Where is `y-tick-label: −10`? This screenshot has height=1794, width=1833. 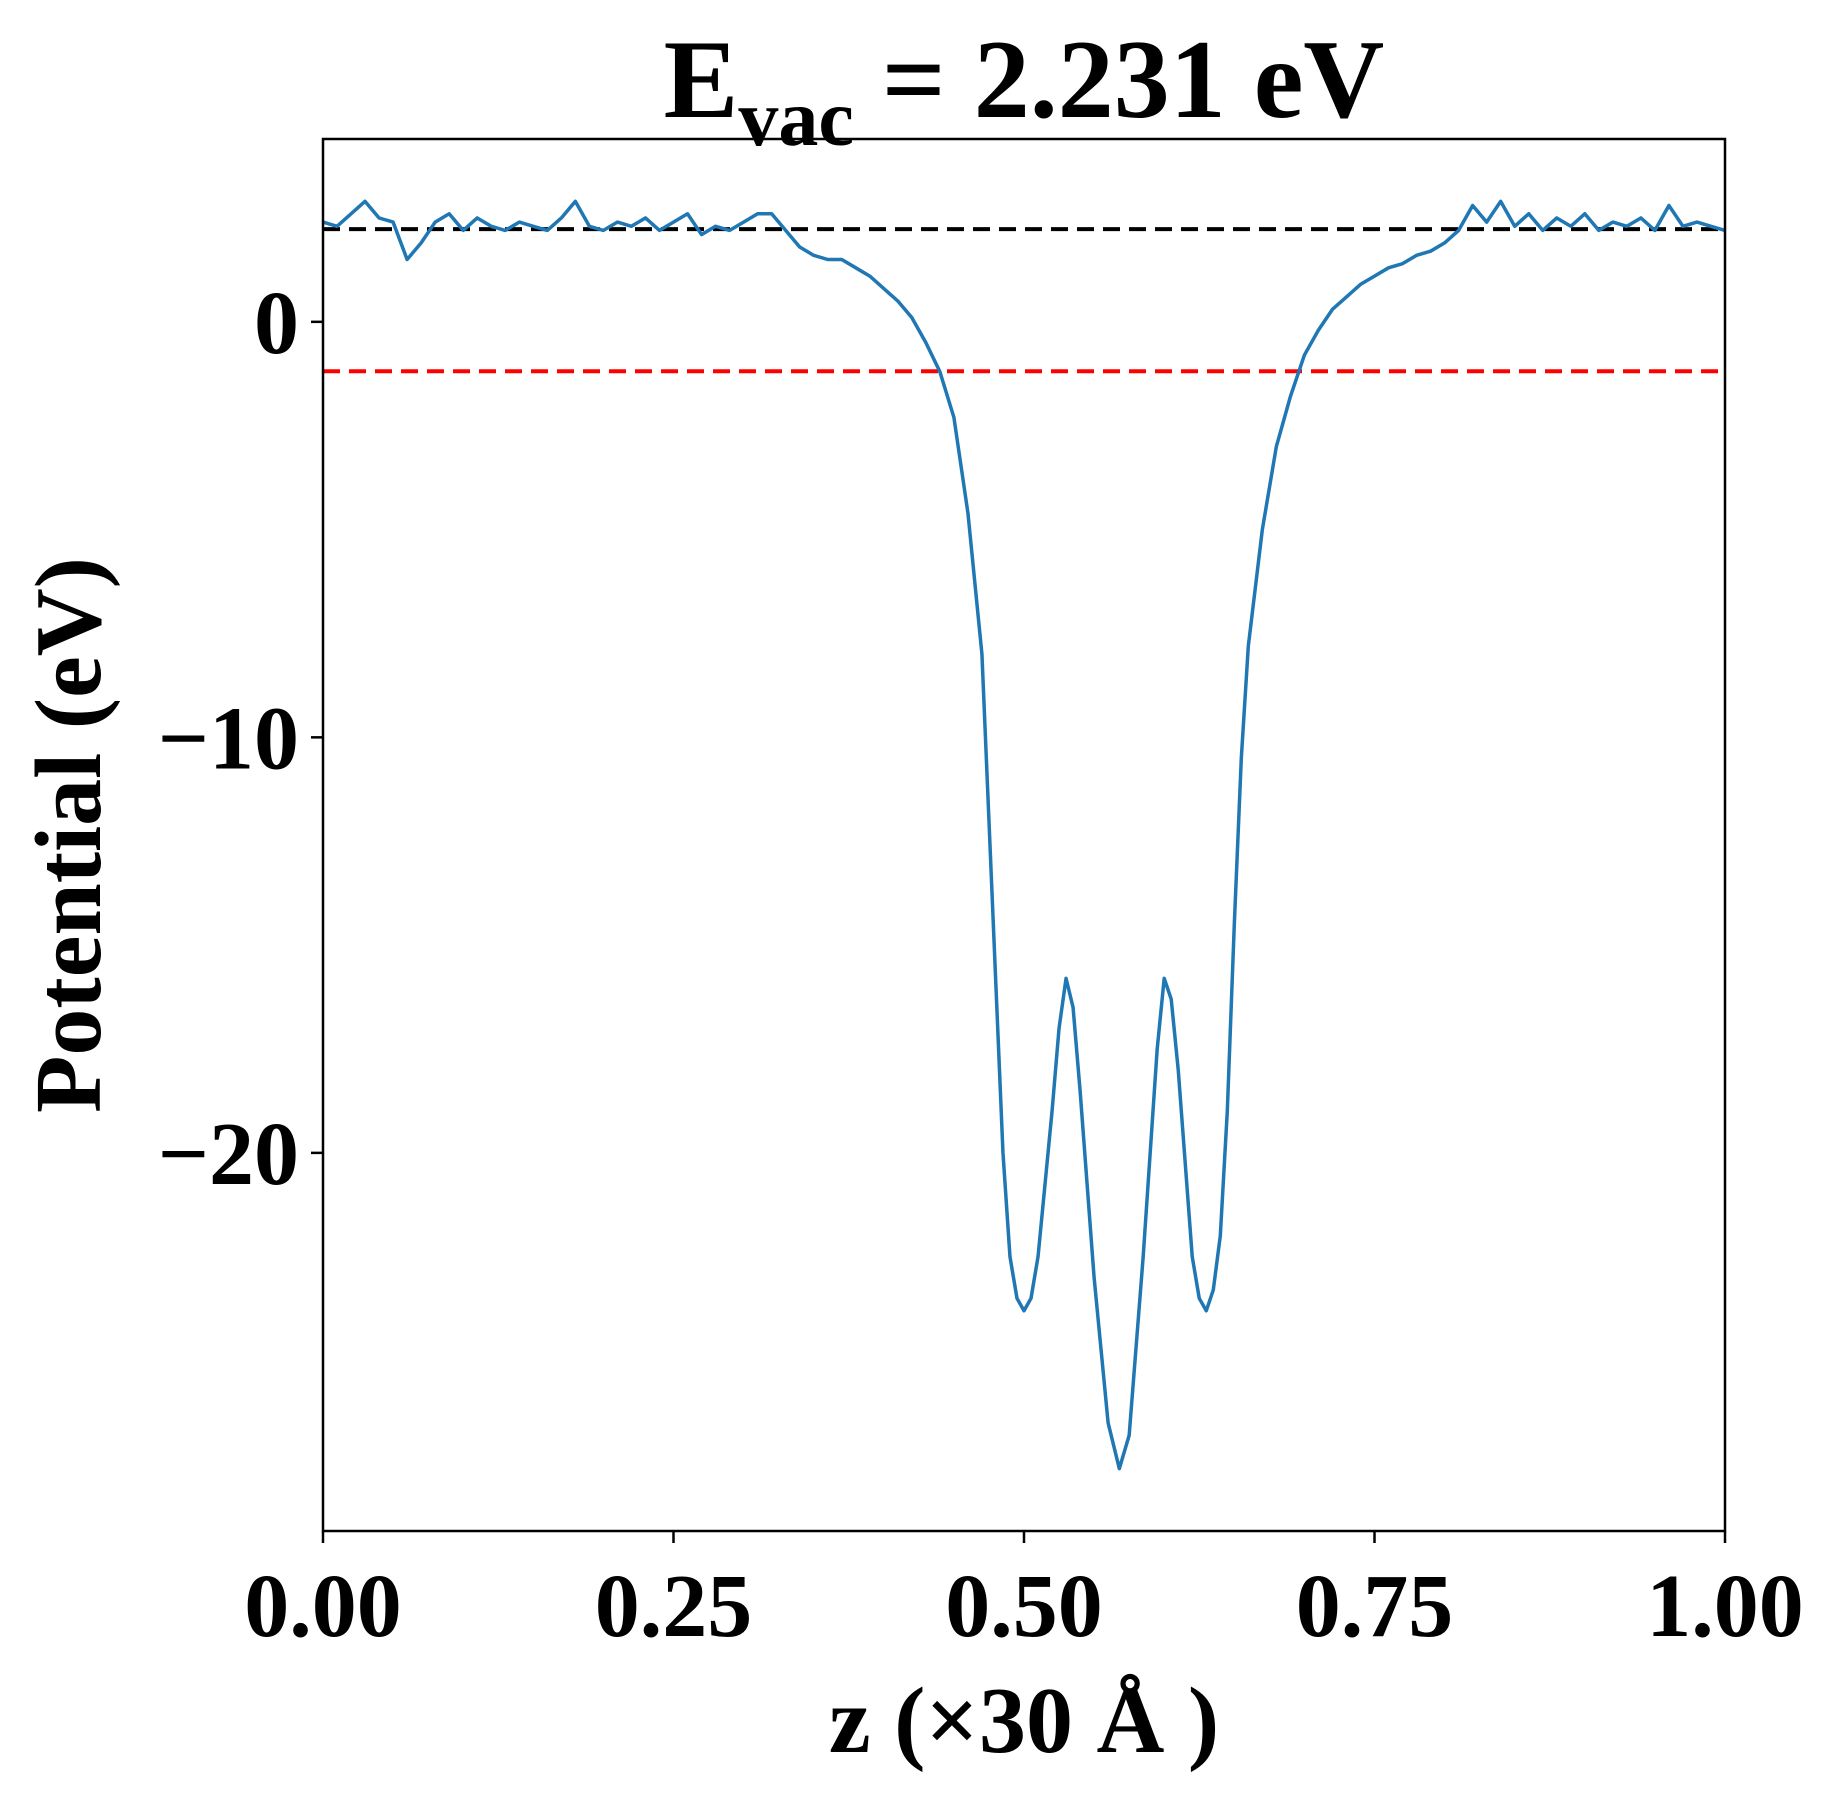 y-tick-label: −10 is located at coordinates (228, 738).